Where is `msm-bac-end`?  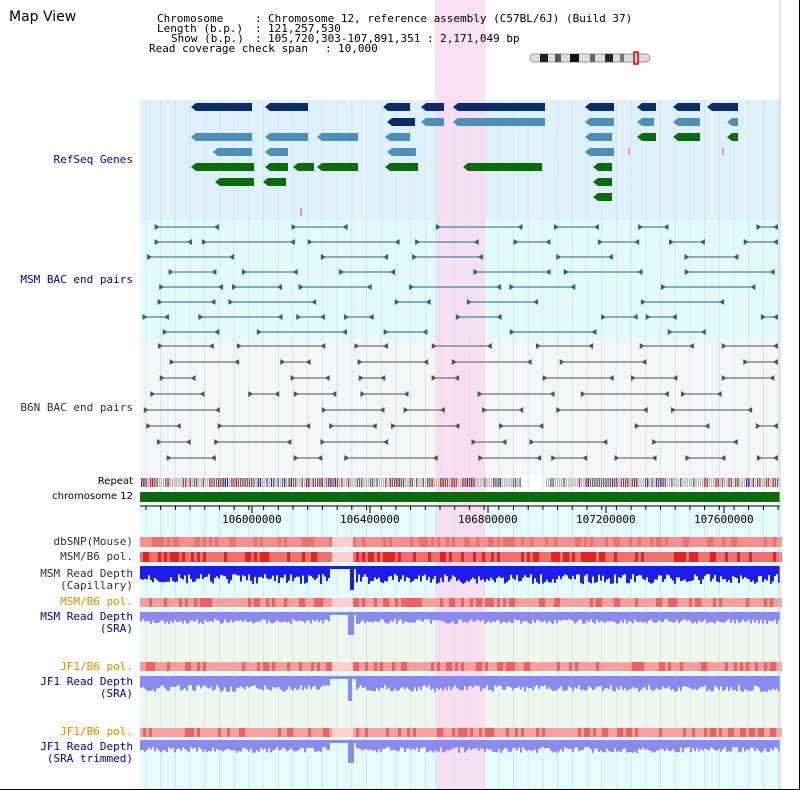 msm-bac-end is located at coordinates (301, 287).